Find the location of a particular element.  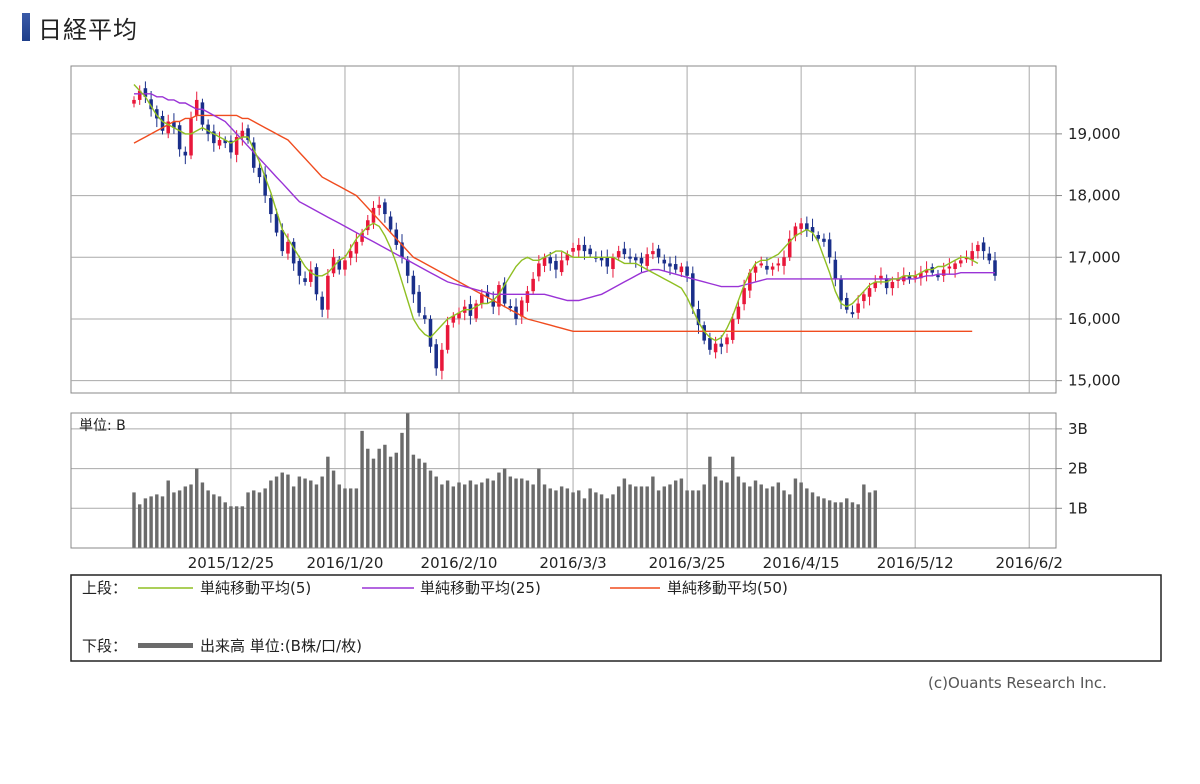

x-tick-label: 2015/12/25 is located at coordinates (231, 563).